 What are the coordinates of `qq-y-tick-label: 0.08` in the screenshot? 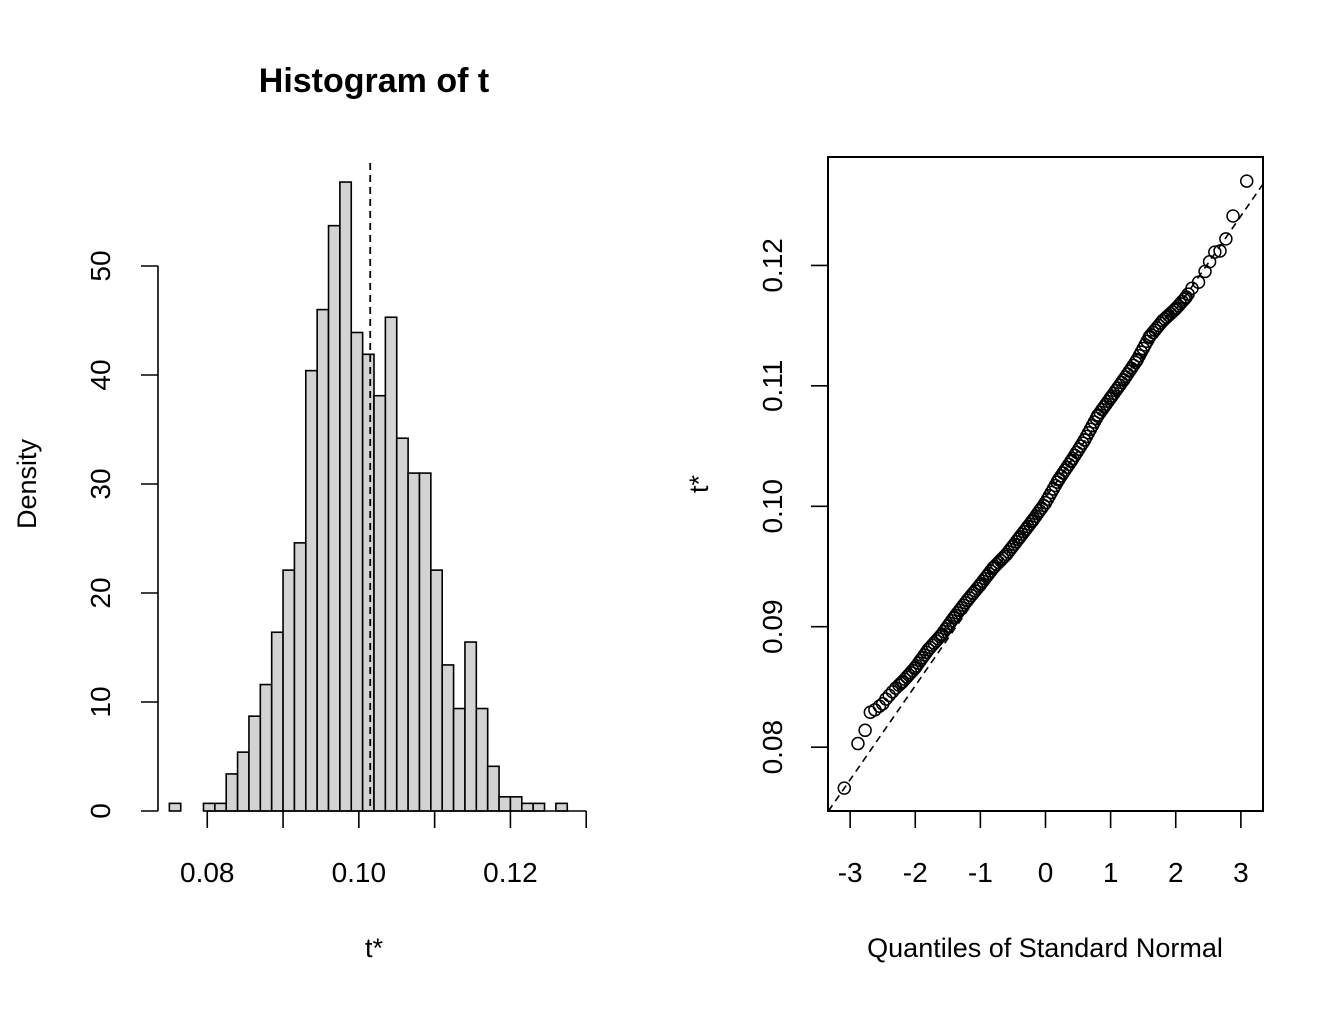 It's located at (772, 747).